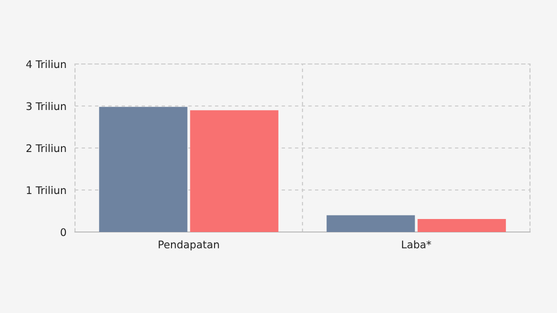 The width and height of the screenshot is (557, 313). What do you see at coordinates (417, 244) in the screenshot?
I see `x-tick-label: Laba*` at bounding box center [417, 244].